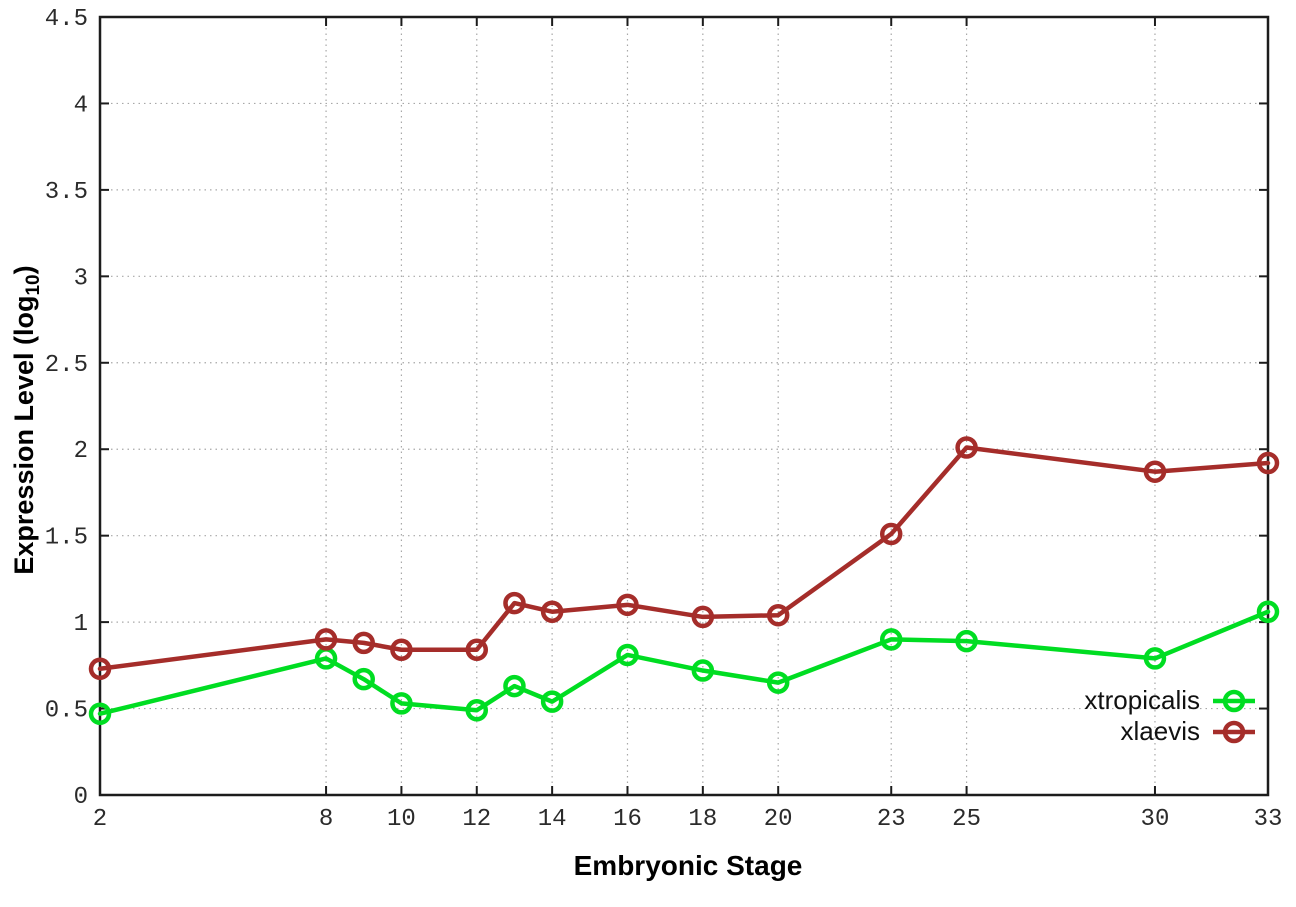  Describe the element at coordinates (476, 819) in the screenshot. I see `x-tick-label: 12` at that location.